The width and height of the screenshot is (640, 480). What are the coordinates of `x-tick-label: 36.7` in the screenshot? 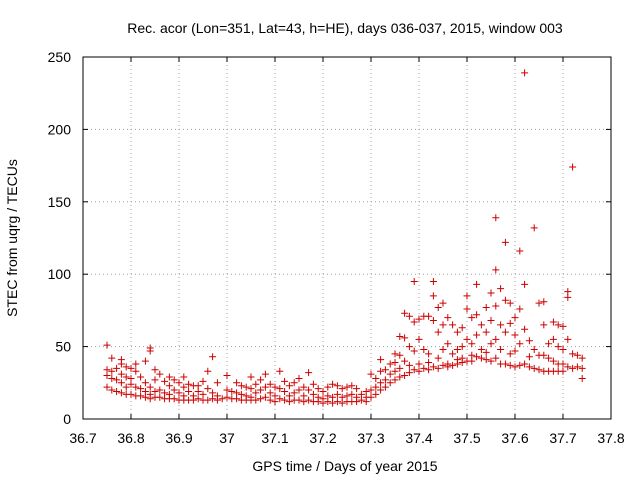 It's located at (82, 438).